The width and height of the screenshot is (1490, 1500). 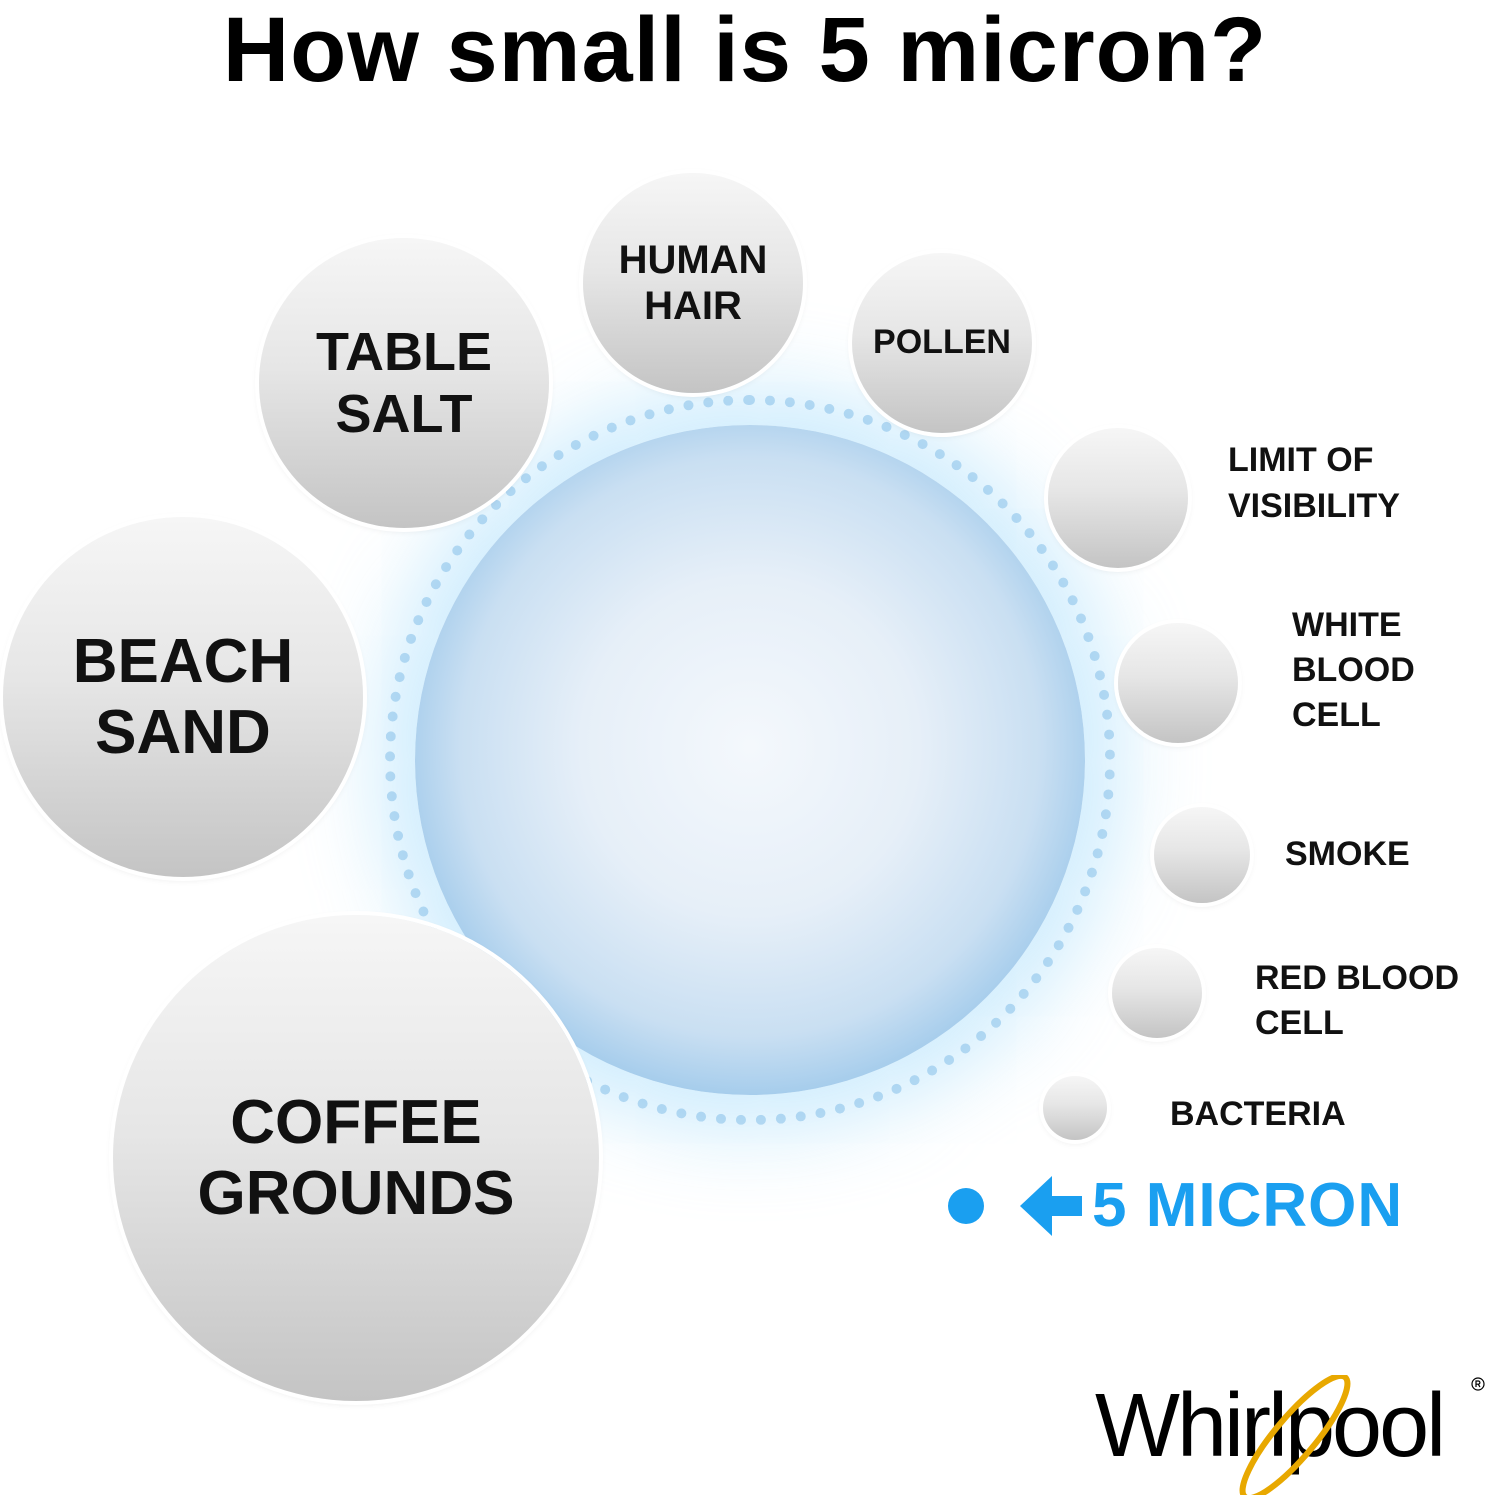 What do you see at coordinates (1347, 854) in the screenshot?
I see `label-smoke: SMOKE` at bounding box center [1347, 854].